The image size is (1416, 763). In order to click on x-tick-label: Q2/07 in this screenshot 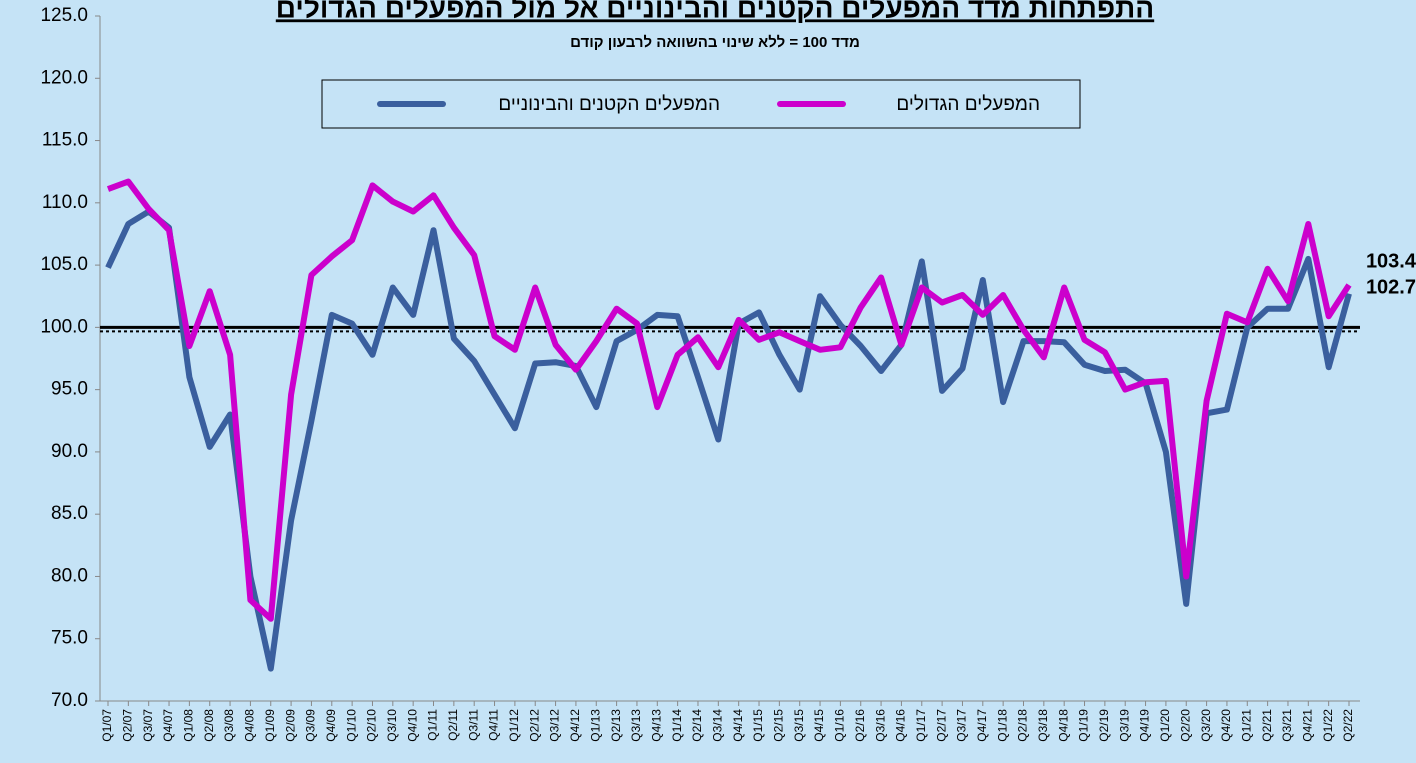, I will do `click(128, 725)`.